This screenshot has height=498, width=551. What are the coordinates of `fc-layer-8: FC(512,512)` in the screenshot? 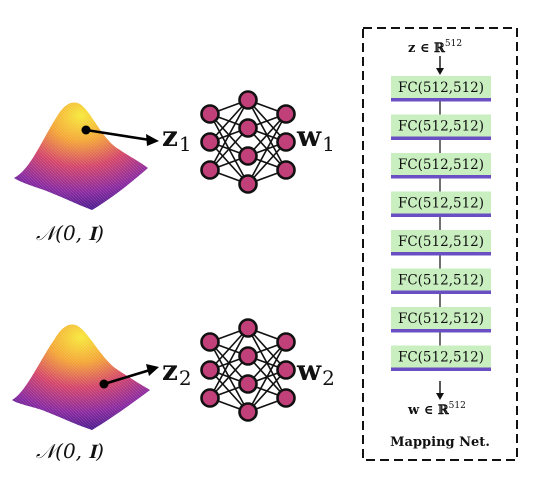 It's located at (441, 358).